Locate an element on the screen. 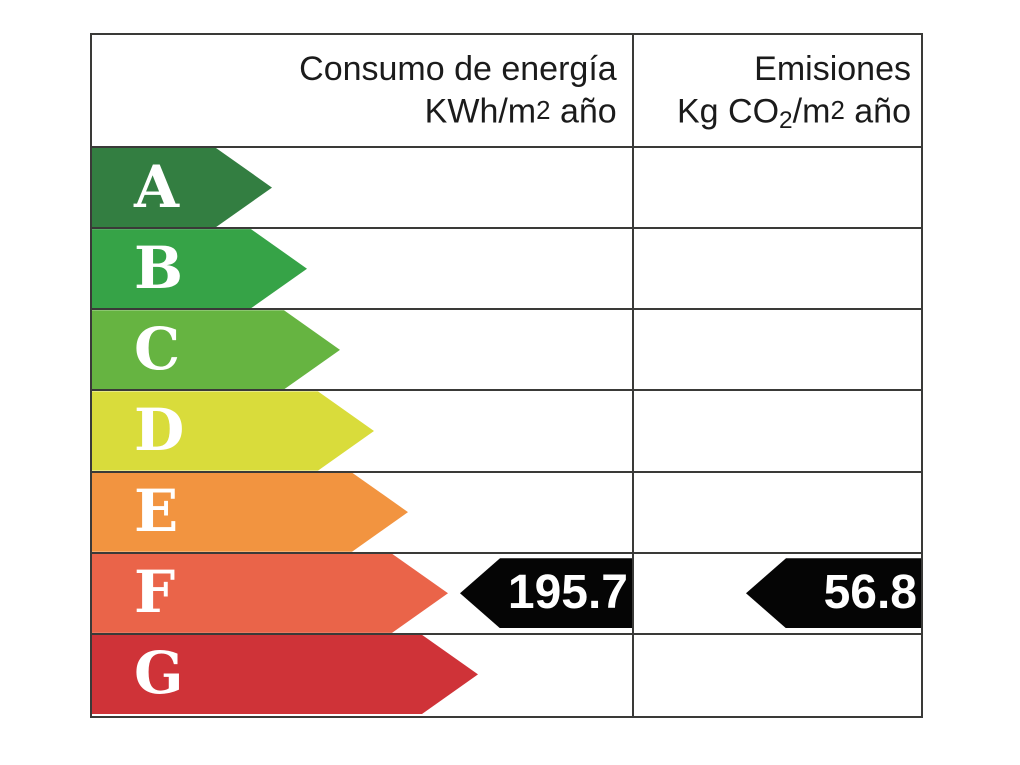 This screenshot has width=1020, height=765. emissions-value-arrow-icon: 56.8 is located at coordinates (833, 593).